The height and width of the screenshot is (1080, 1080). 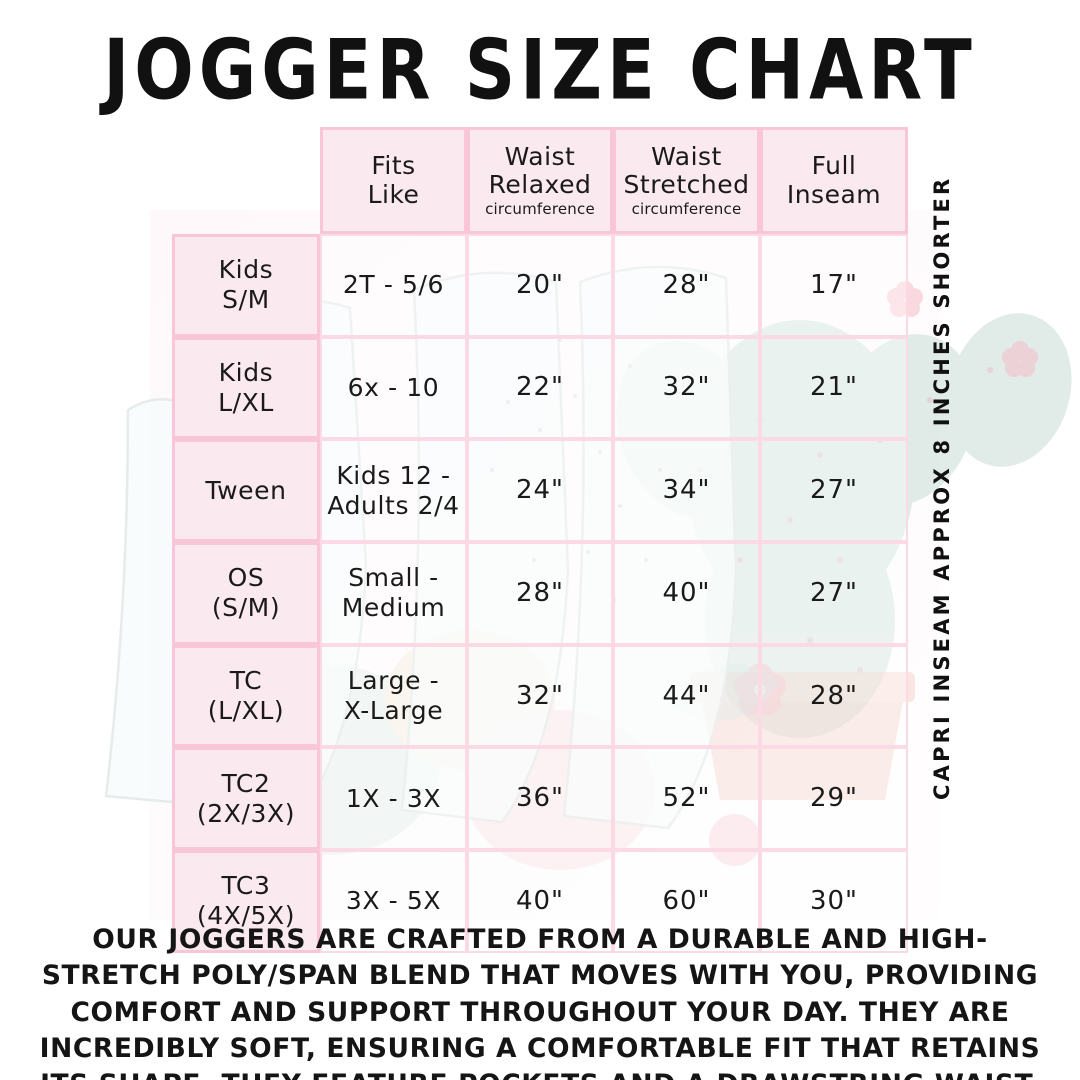 I want to click on size-line1: TC3, so click(x=246, y=886).